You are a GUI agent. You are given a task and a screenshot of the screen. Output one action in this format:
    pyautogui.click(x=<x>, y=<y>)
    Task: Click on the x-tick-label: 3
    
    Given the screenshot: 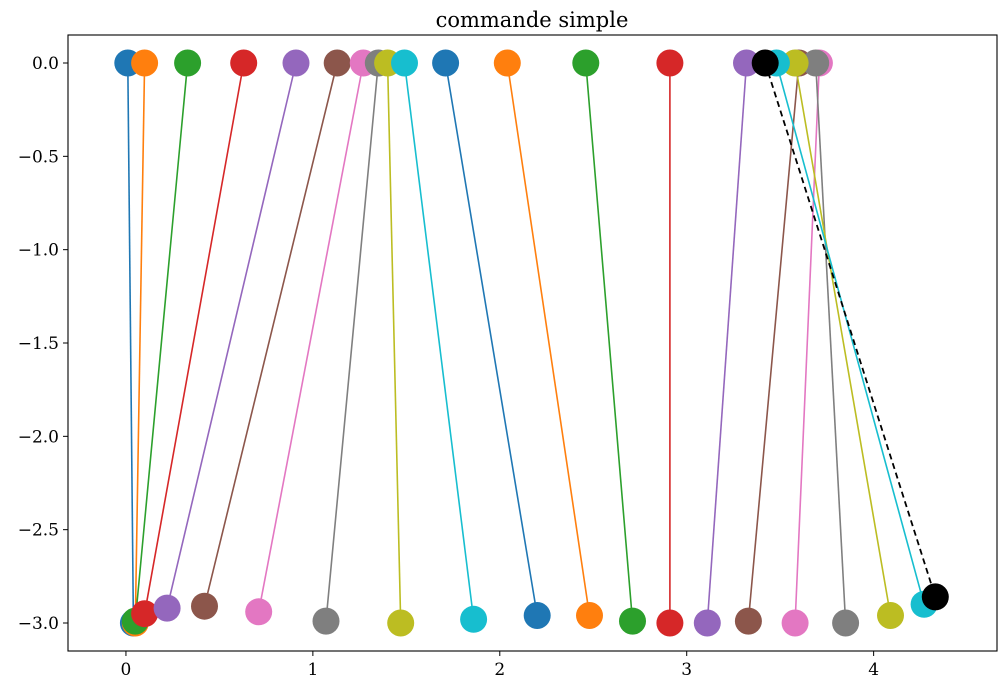 What is the action you would take?
    pyautogui.click(x=686, y=670)
    